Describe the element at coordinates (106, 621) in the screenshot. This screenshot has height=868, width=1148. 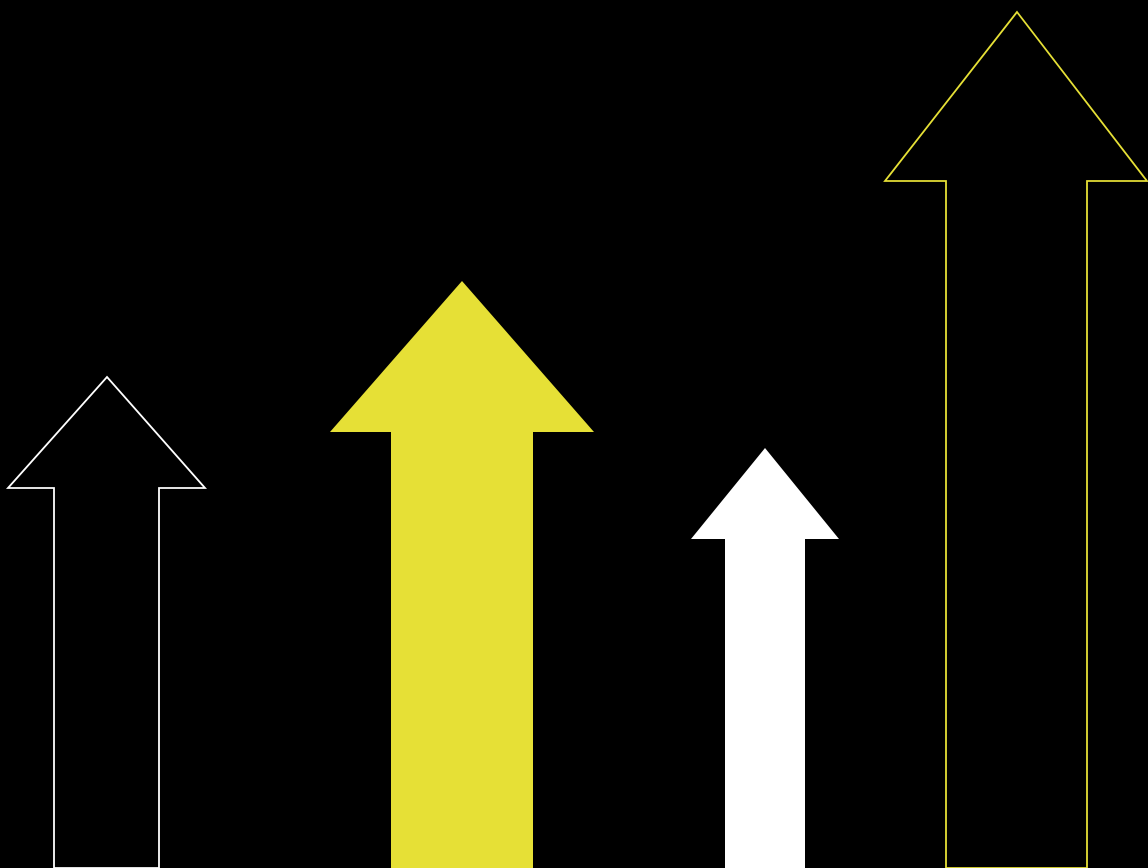
I see `white-outline-arrow` at that location.